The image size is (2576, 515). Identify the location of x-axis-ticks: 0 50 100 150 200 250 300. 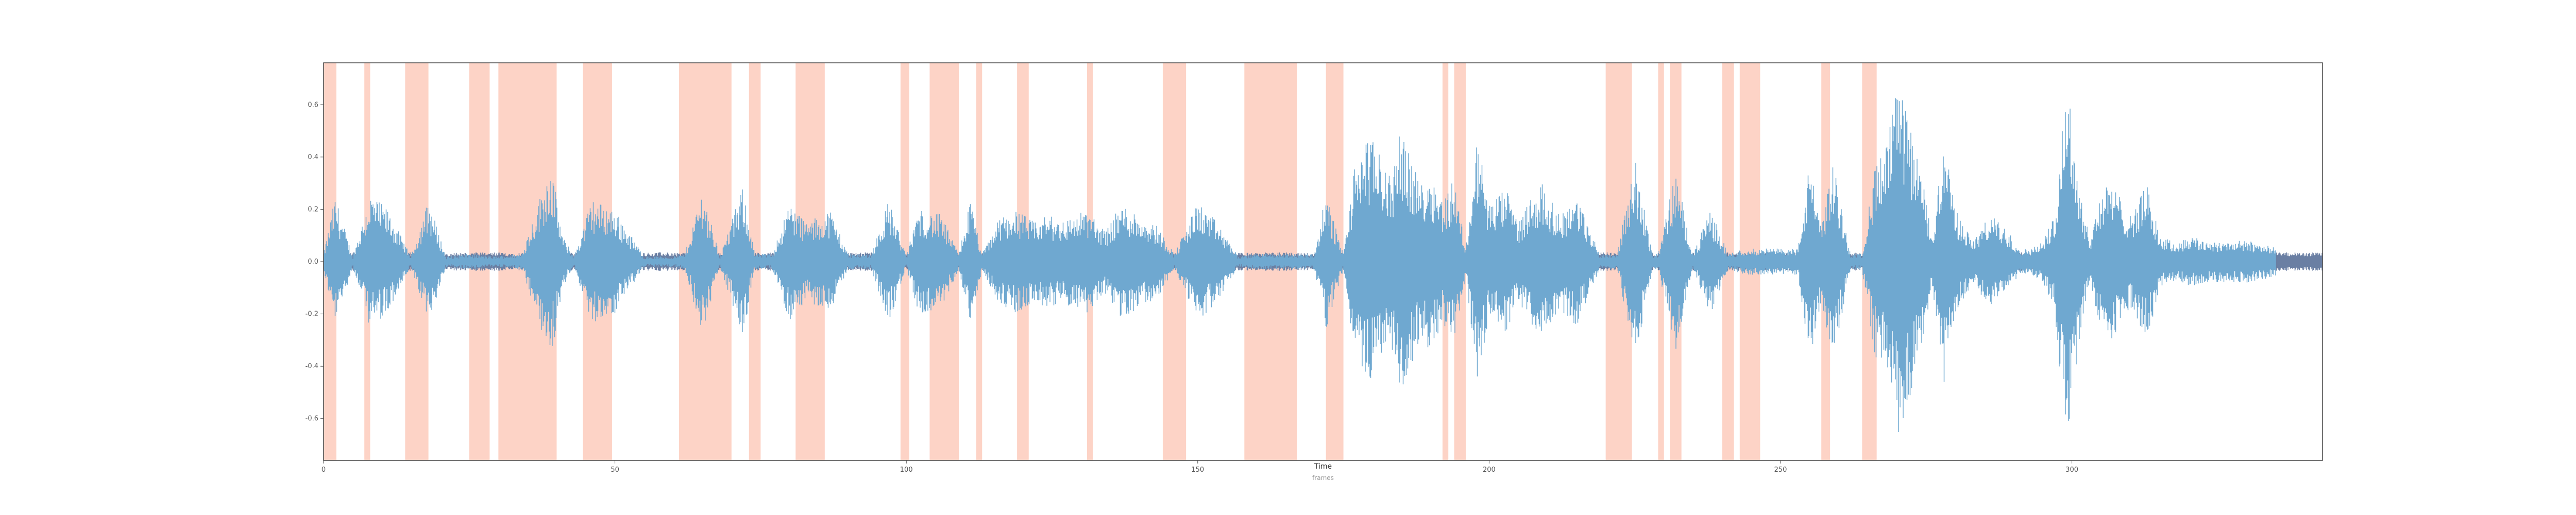
(1199, 467).